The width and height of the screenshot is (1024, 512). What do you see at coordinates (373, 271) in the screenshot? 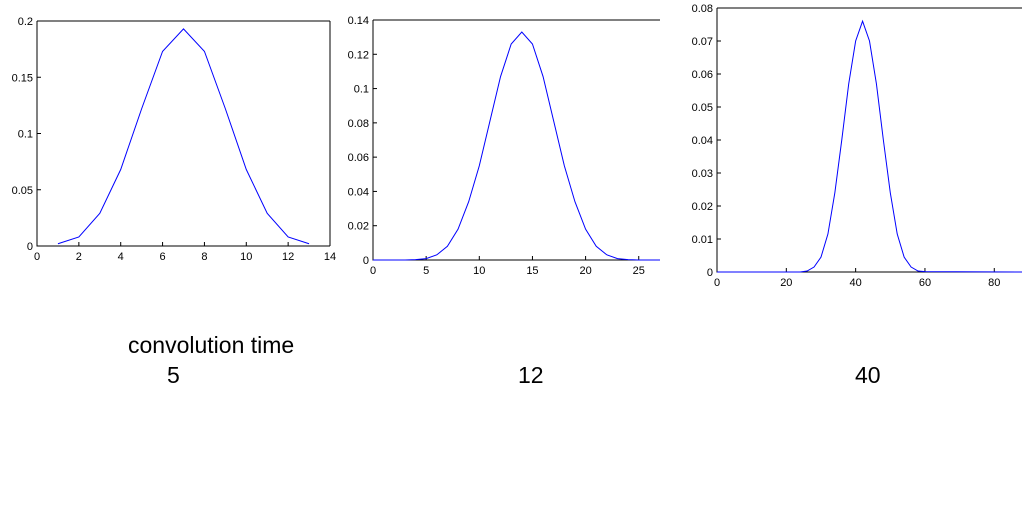
I see `chart-2-xtick-label: 0` at bounding box center [373, 271].